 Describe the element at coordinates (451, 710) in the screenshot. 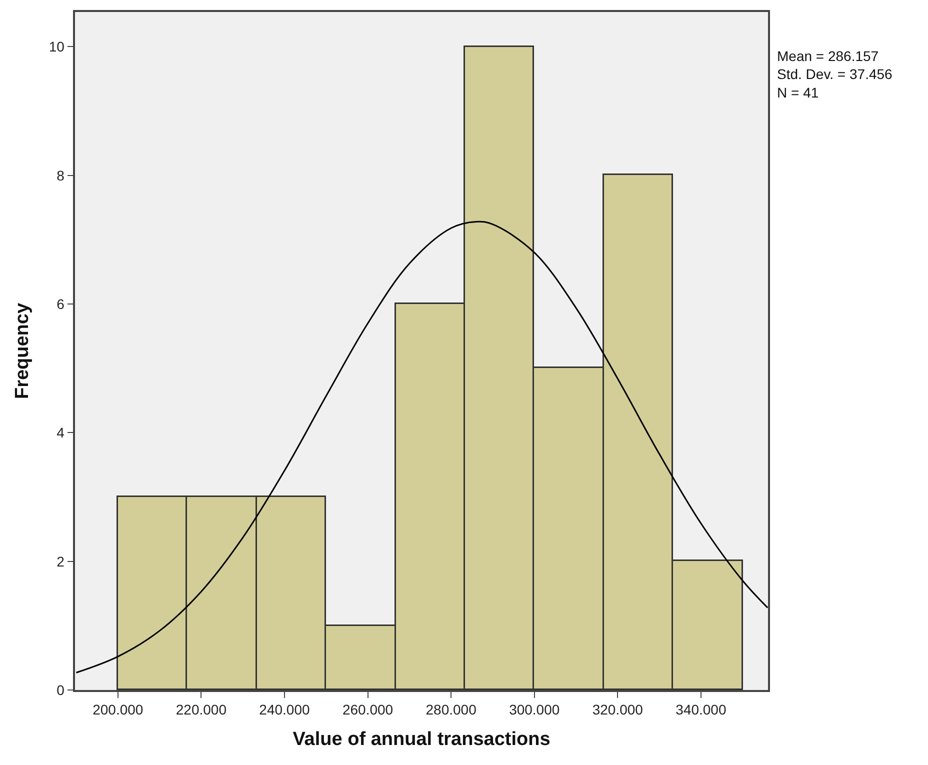

I see `x-tick-label: 280.000` at that location.